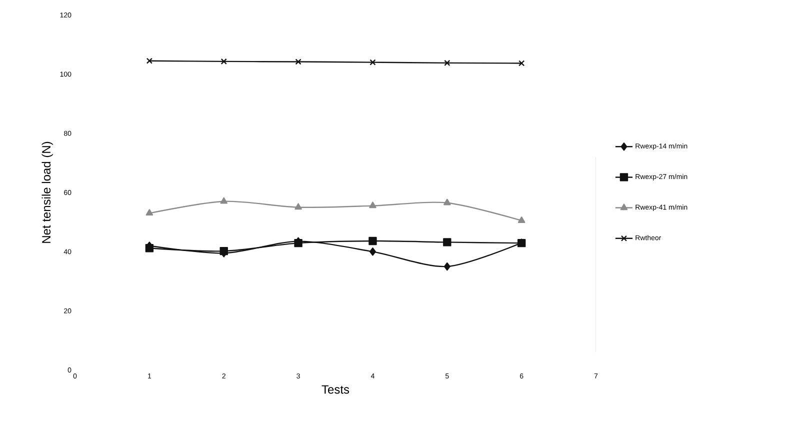 This screenshot has width=799, height=431. Describe the element at coordinates (336, 389) in the screenshot. I see `x-axis-title: Tests` at that location.